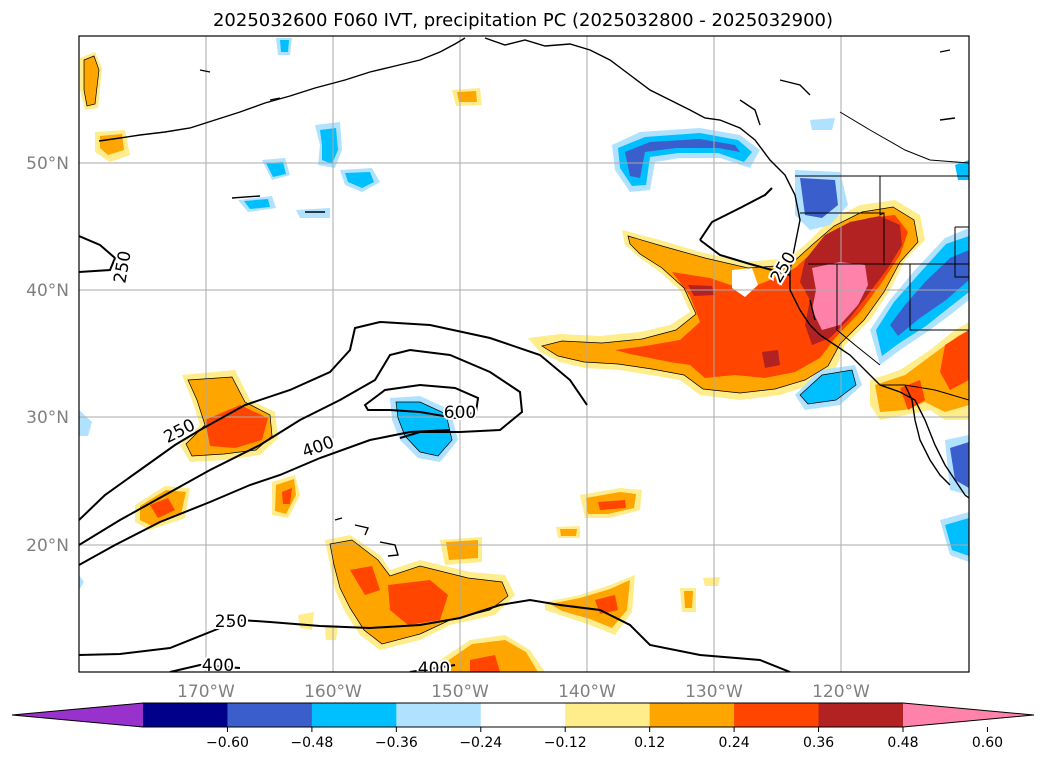 The image size is (1047, 765). Describe the element at coordinates (231, 622) in the screenshot. I see `contour-label: 250` at that location.